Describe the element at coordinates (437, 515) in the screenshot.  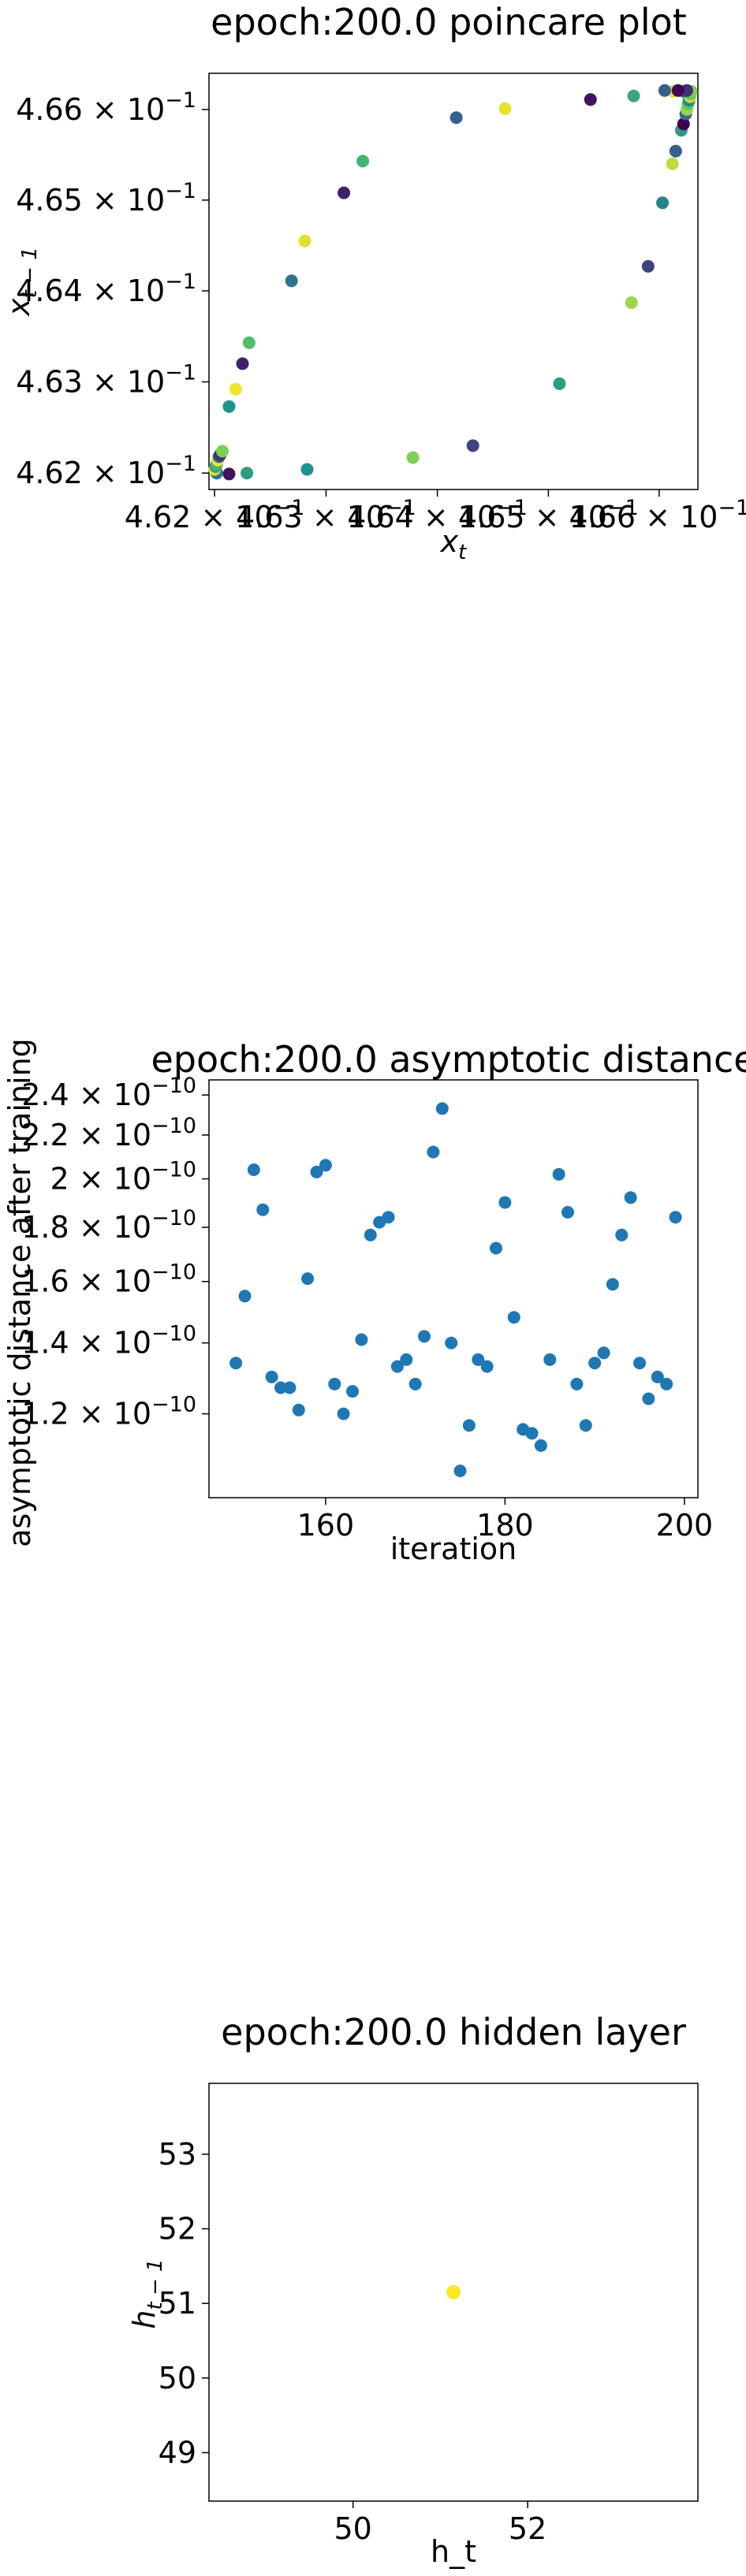
I see `x-tick-label: 4.64 × 10−1` at that location.